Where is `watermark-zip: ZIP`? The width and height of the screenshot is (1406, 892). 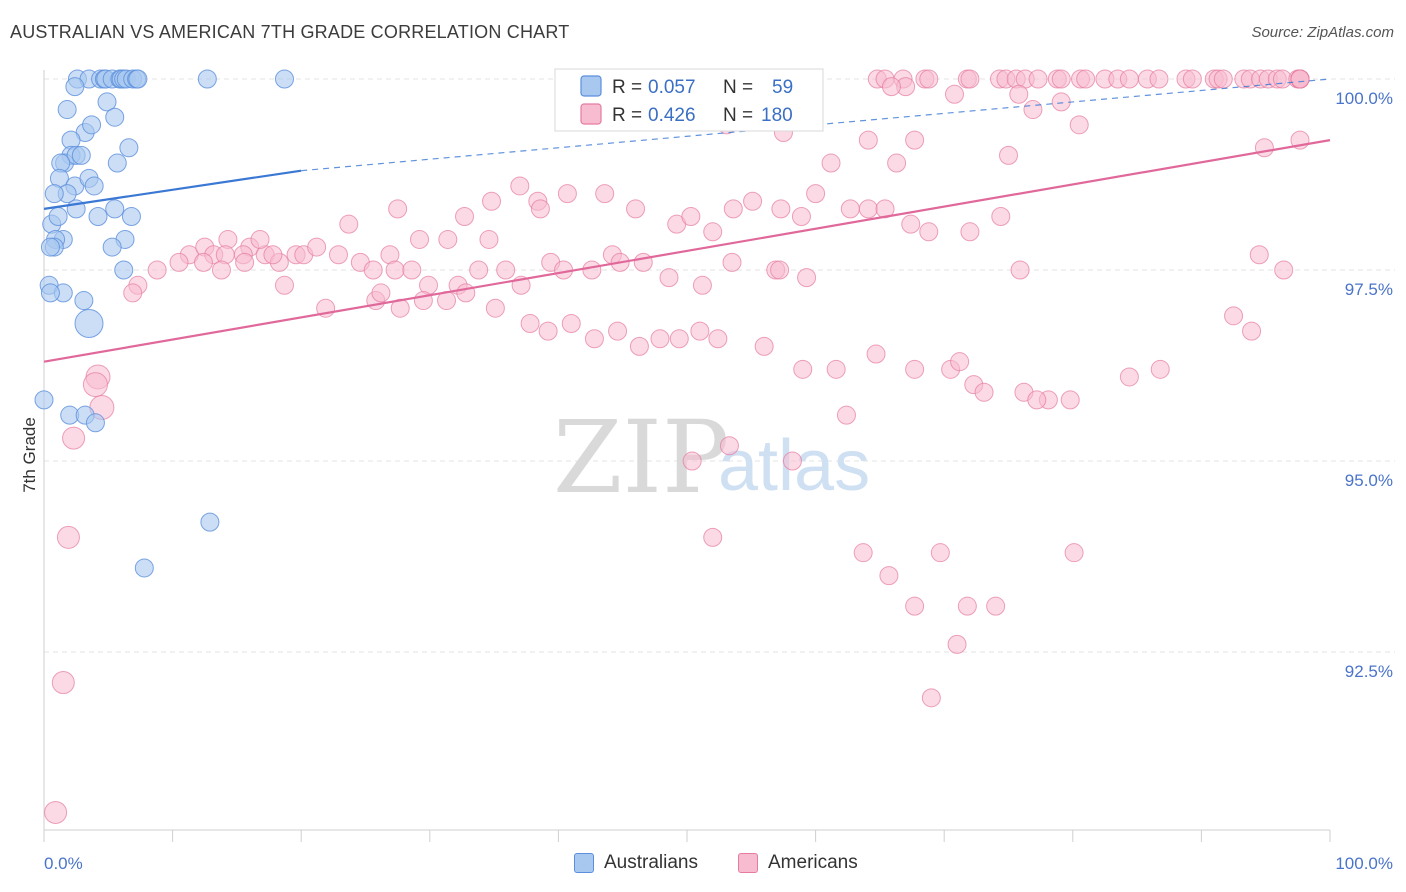 watermark-zip: ZIP is located at coordinates (641, 457).